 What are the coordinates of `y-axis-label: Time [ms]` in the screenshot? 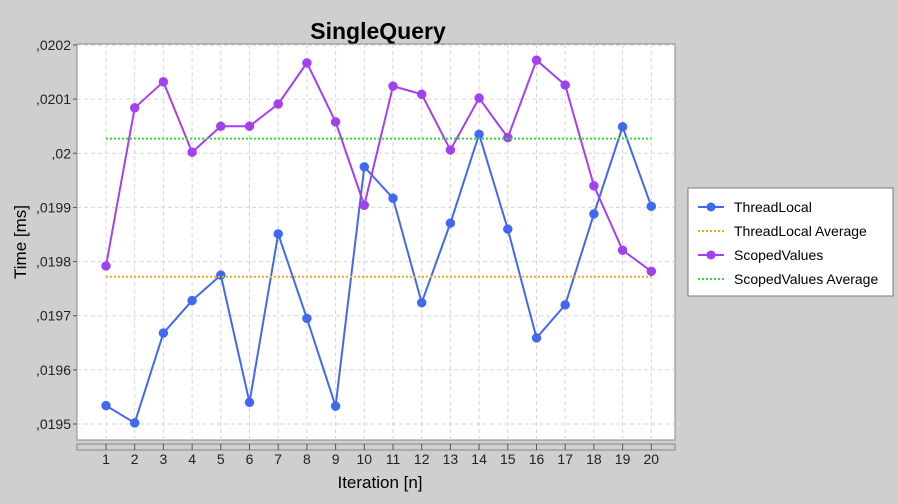 It's located at (20, 242).